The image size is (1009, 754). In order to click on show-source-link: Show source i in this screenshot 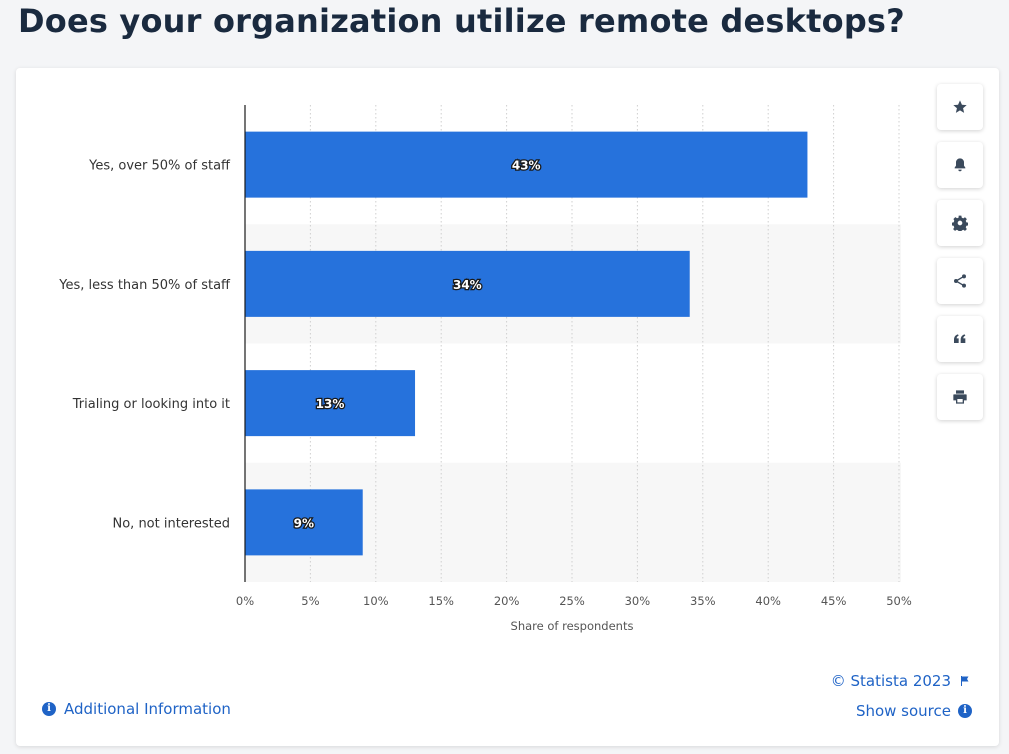, I will do `click(914, 711)`.